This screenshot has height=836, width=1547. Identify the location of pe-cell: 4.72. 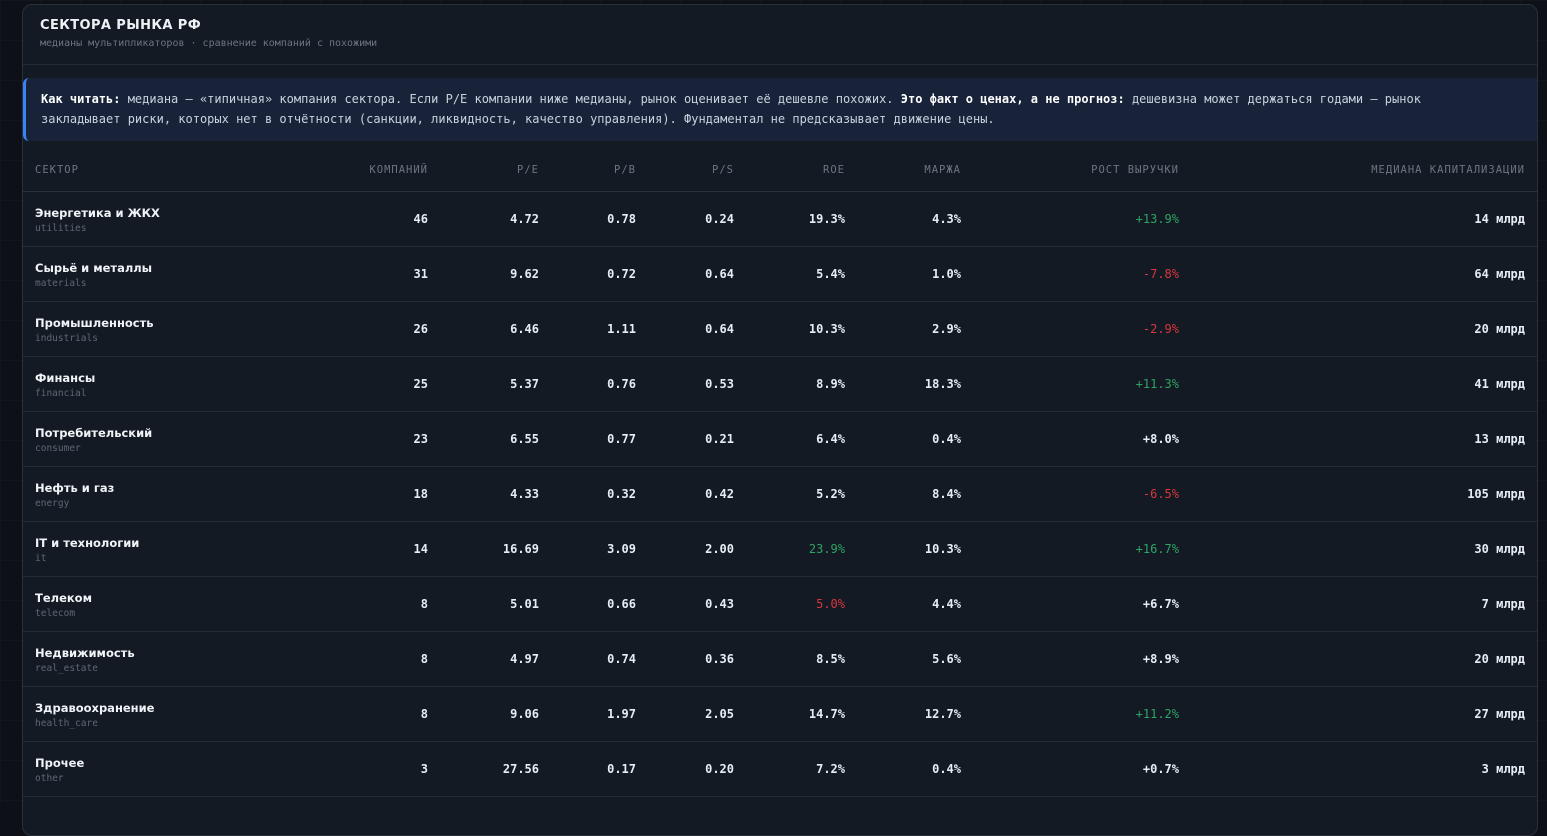
(483, 219).